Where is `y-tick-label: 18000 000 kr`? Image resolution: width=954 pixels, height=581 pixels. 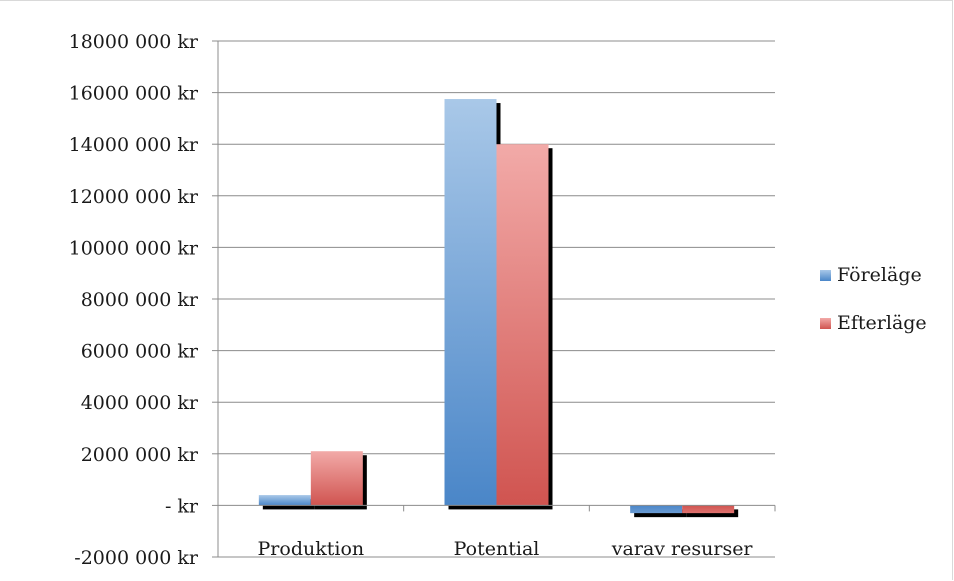
y-tick-label: 18000 000 kr is located at coordinates (134, 42).